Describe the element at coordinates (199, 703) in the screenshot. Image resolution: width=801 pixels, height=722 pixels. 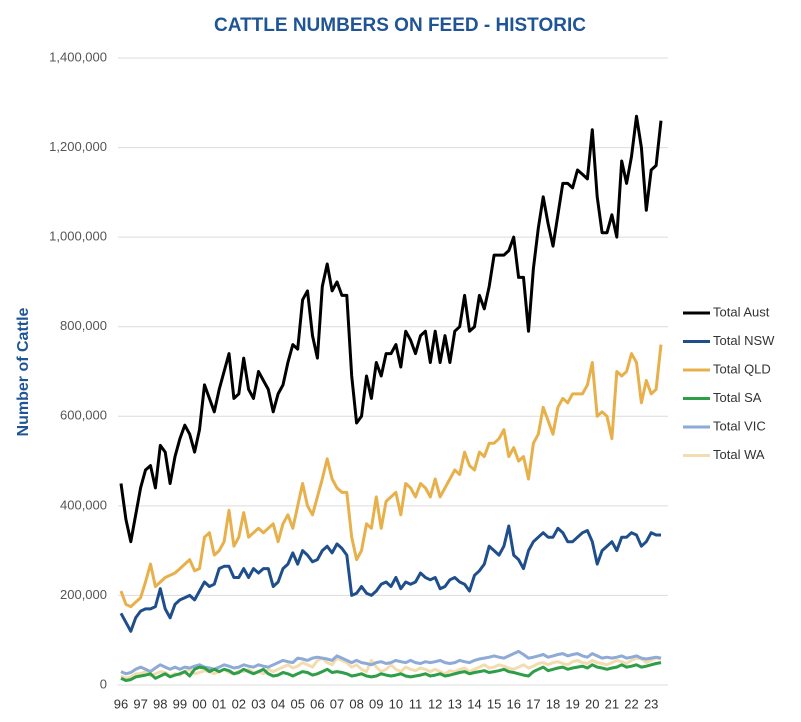
I see `x-tick-label: 00` at that location.